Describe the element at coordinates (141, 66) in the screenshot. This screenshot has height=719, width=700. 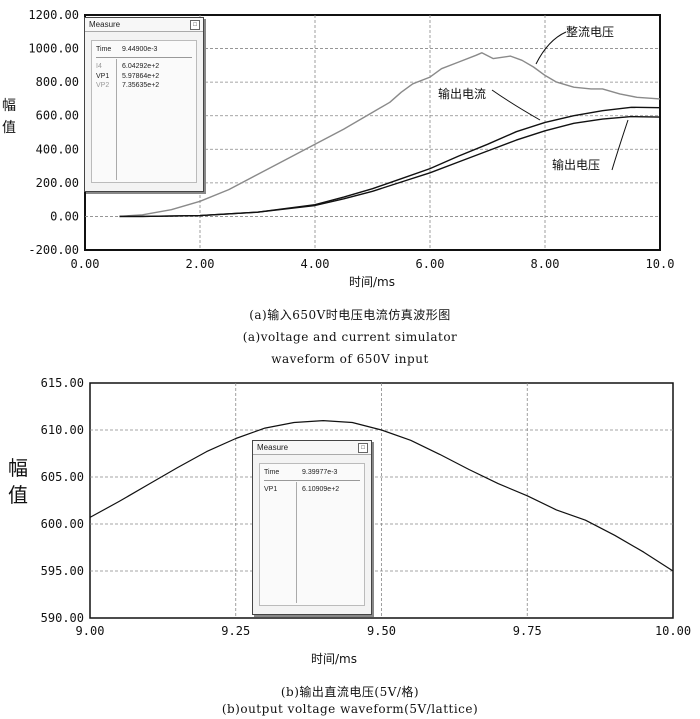
I see `measure-value: 6.04292e+2` at that location.